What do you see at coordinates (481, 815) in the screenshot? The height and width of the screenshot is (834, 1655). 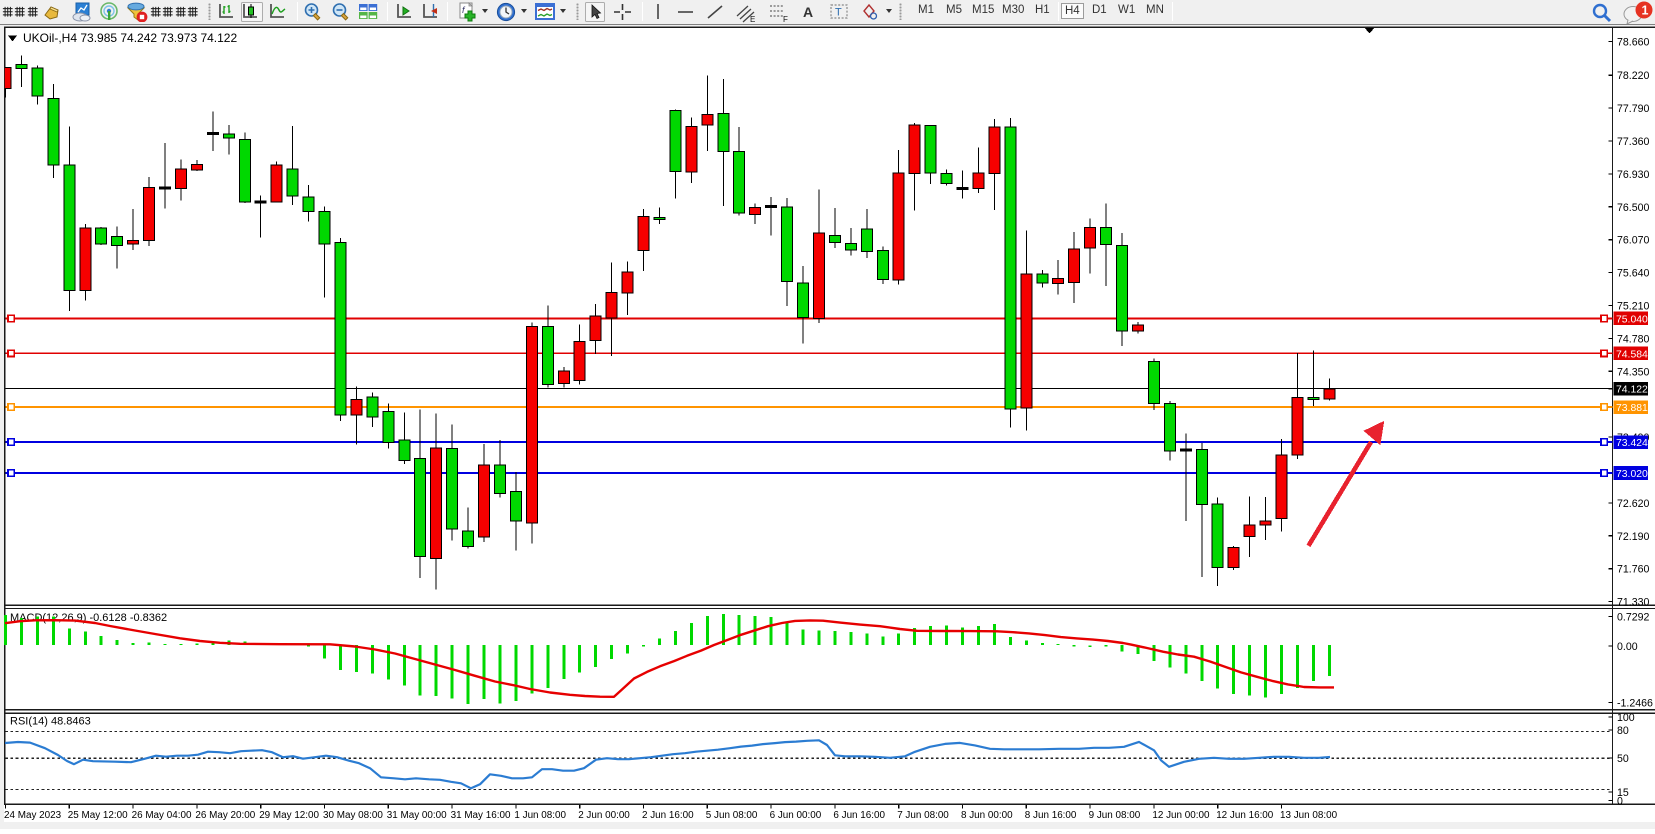 I see `svg-text: 31 May 16:00` at bounding box center [481, 815].